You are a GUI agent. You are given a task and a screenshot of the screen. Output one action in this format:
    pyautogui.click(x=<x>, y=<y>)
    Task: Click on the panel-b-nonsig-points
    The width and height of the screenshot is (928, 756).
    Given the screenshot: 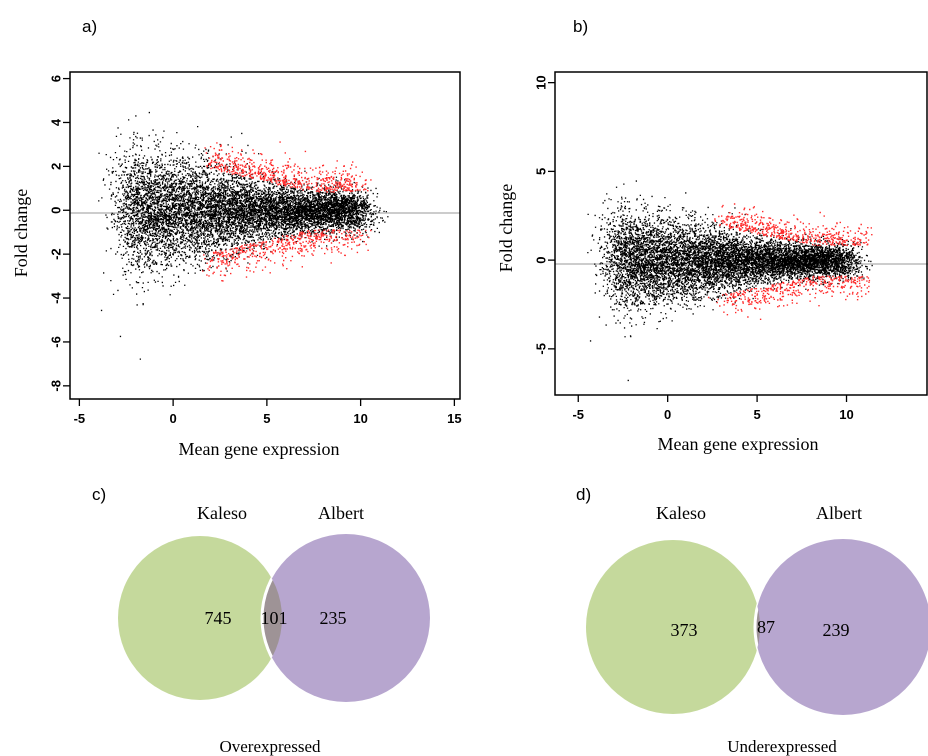 What is the action you would take?
    pyautogui.click(x=730, y=281)
    